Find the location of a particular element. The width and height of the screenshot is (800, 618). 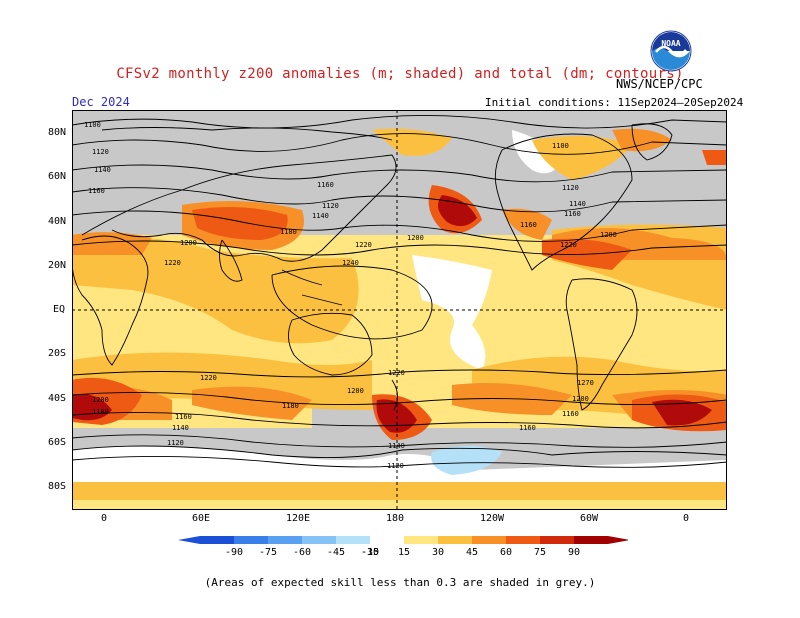

logo-text: NOAA is located at coordinates (670, 43).